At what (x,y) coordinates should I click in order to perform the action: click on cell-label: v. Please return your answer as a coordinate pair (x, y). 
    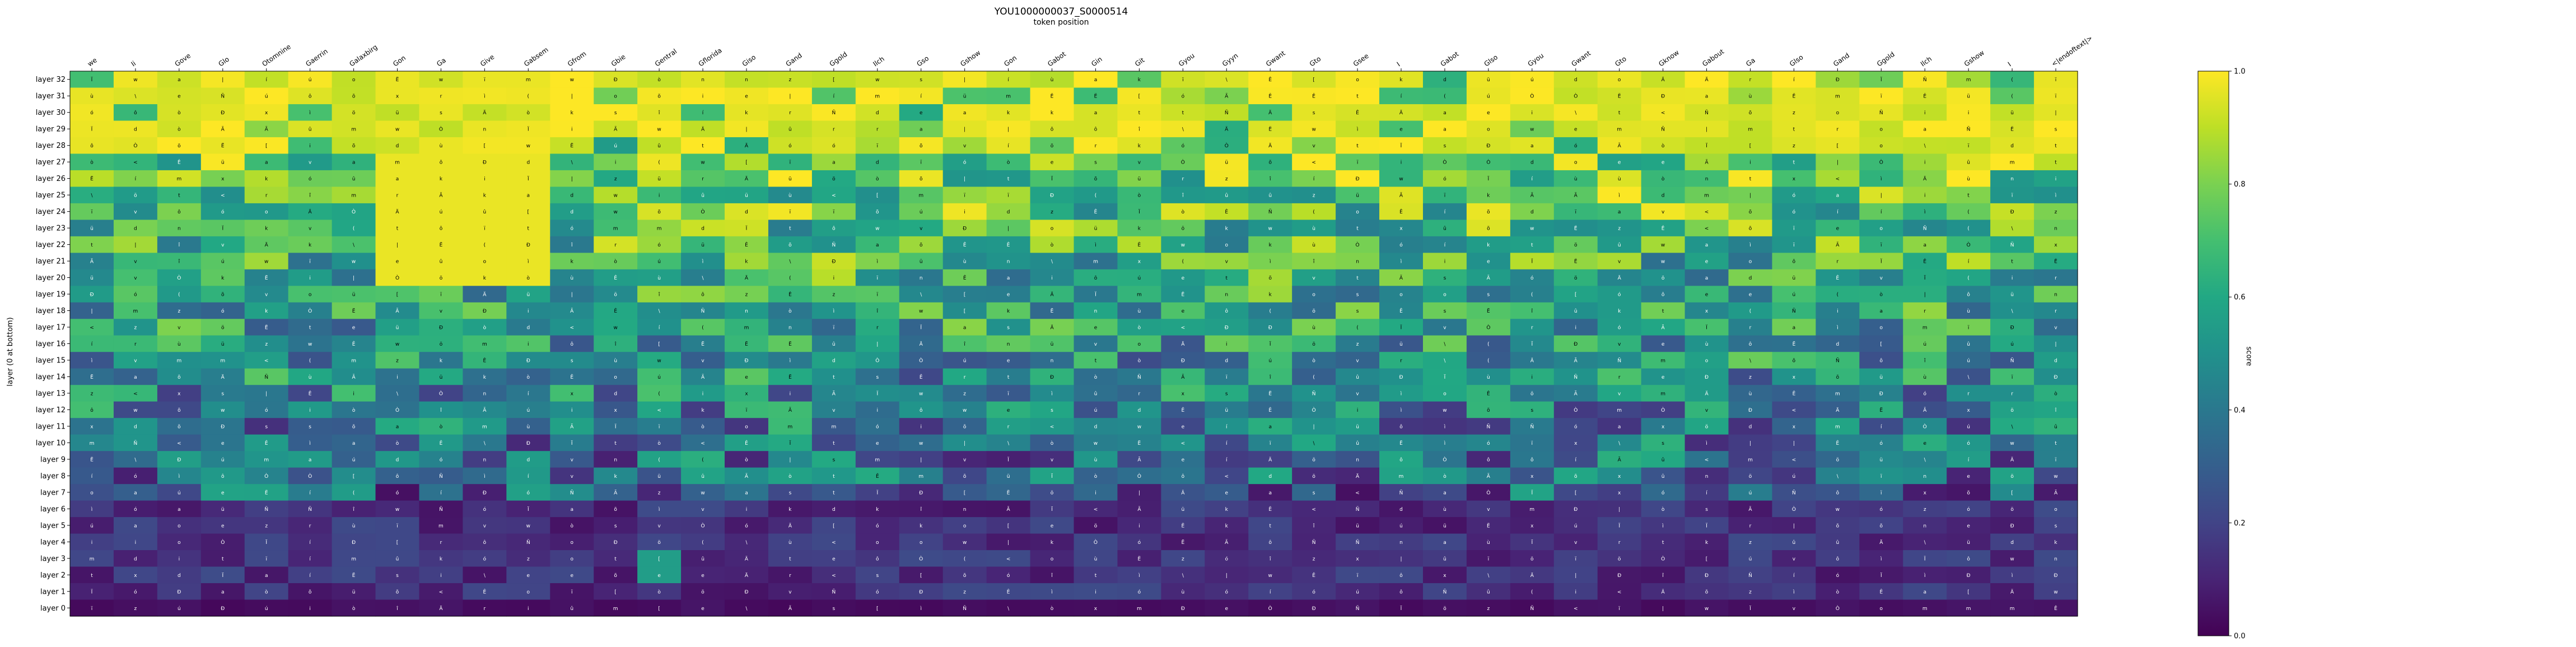
    Looking at the image, I should click on (223, 246).